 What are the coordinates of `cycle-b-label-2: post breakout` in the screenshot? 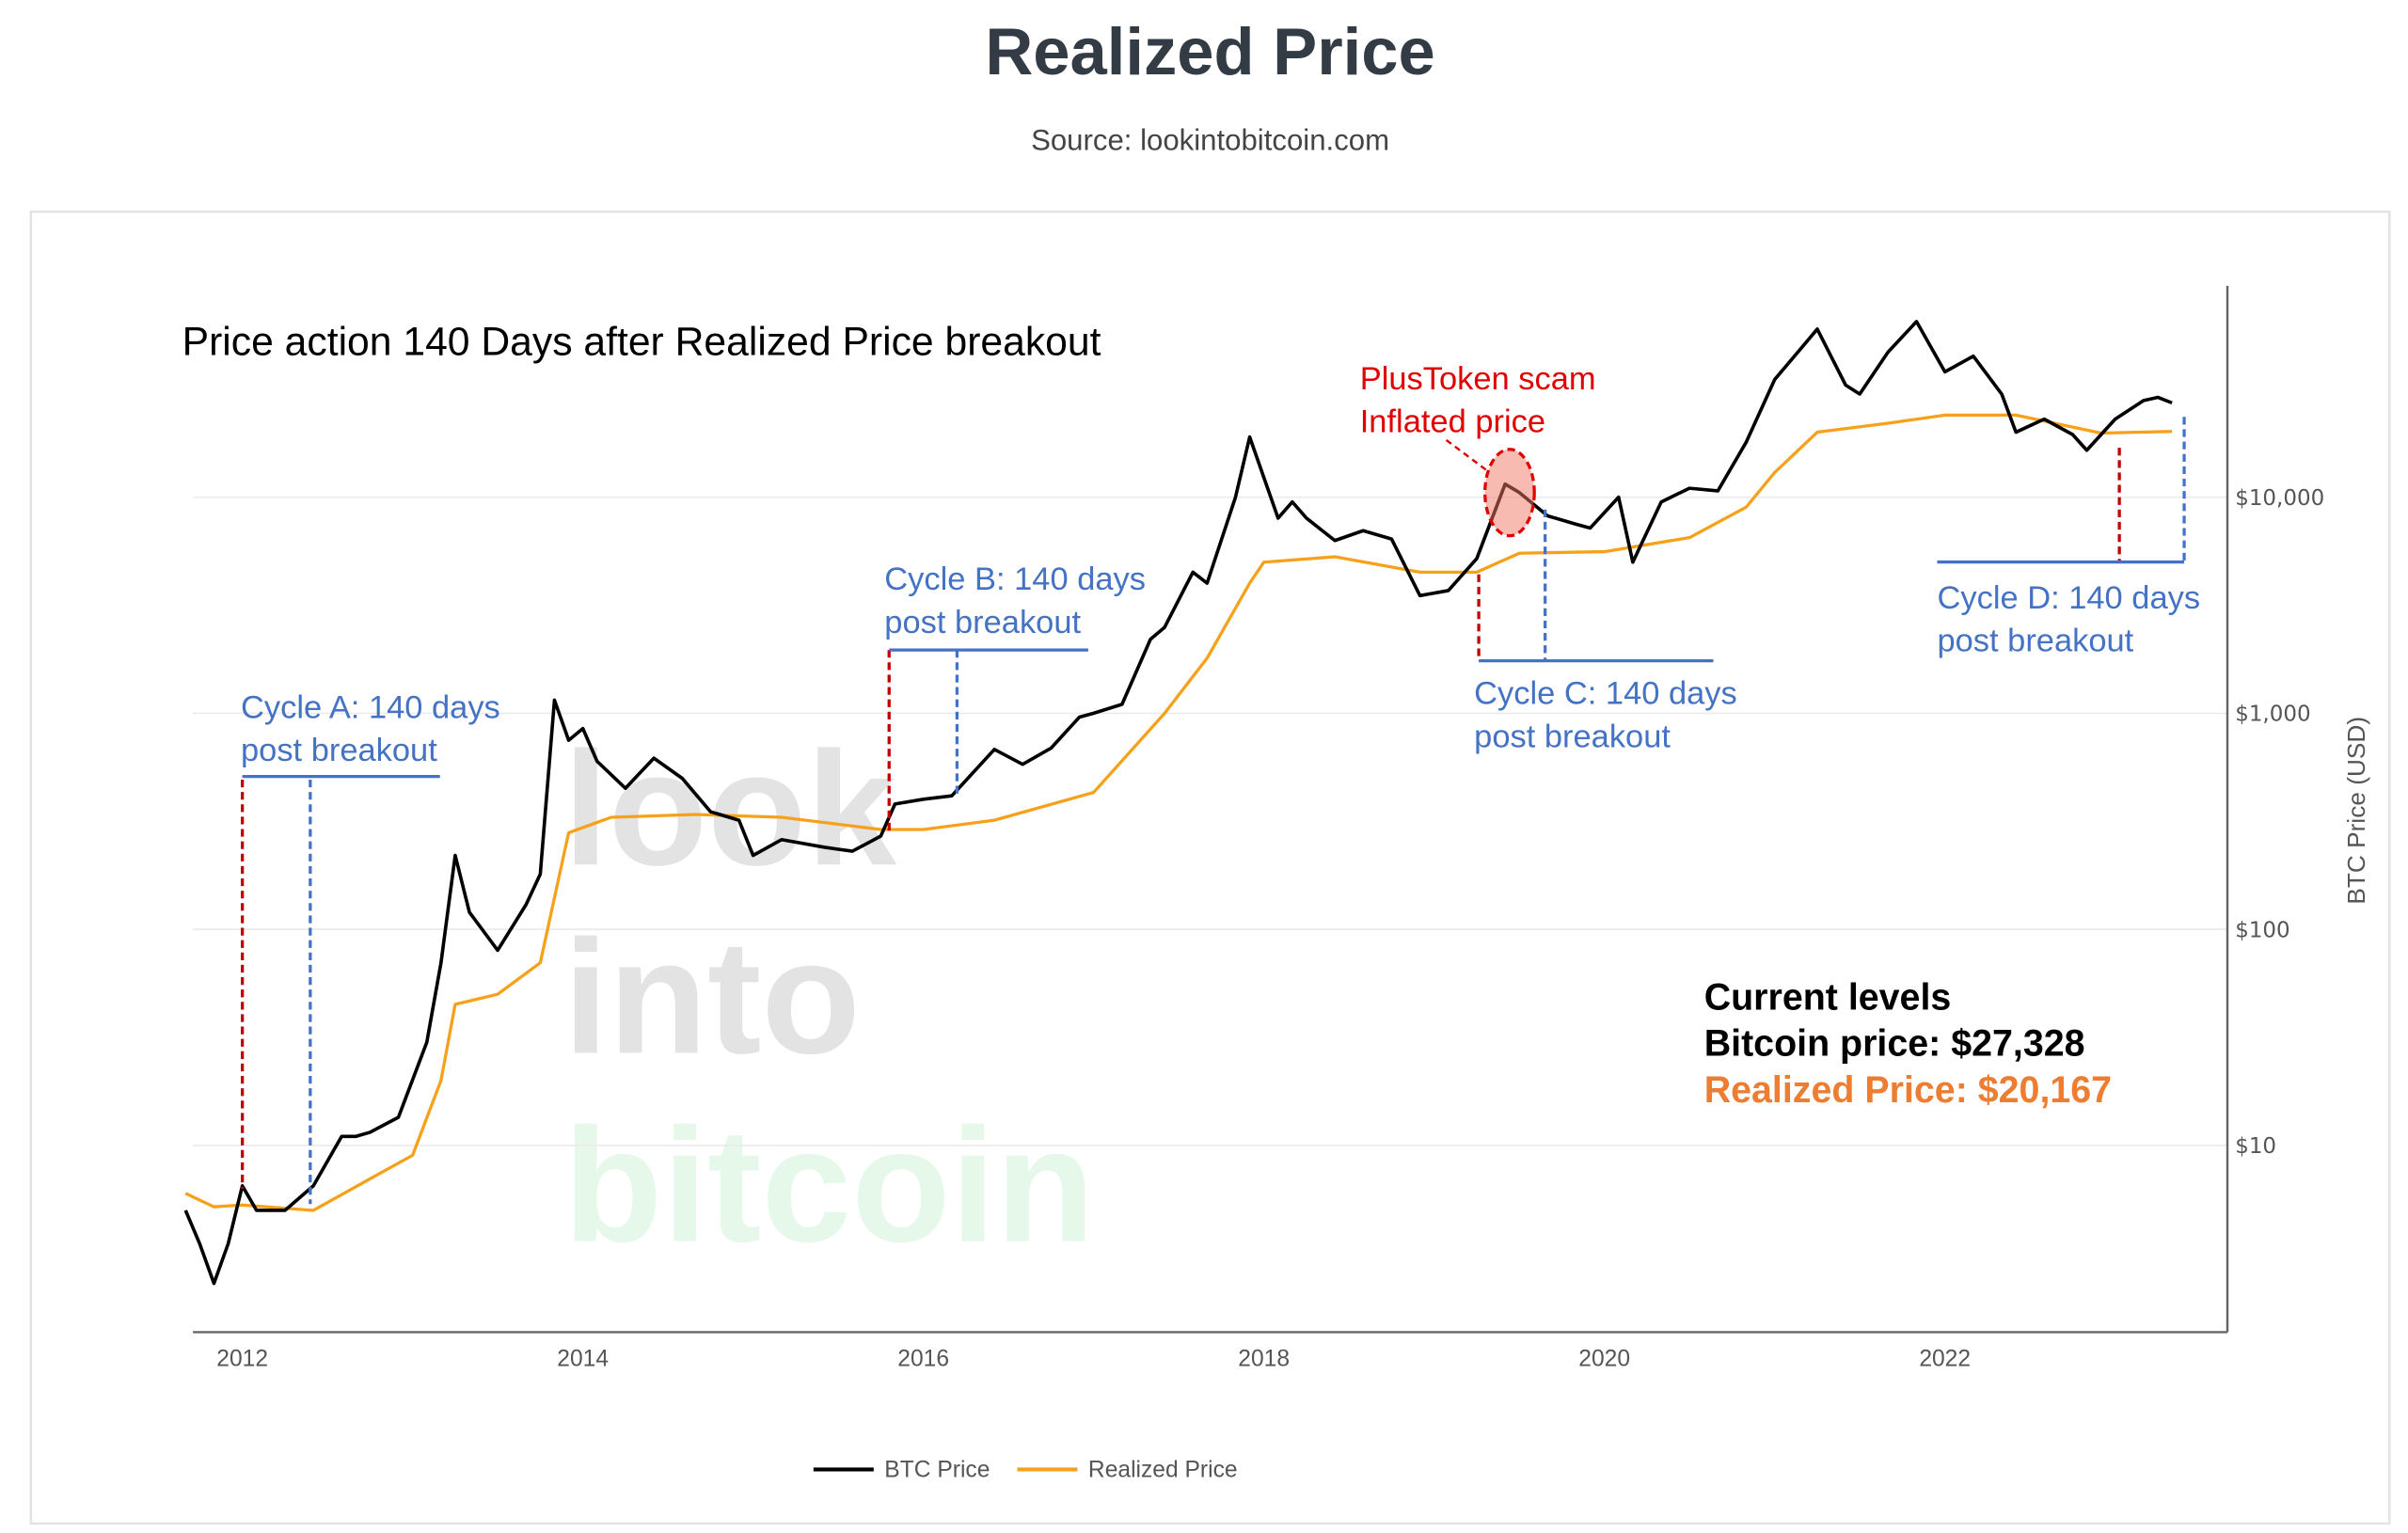 It's located at (983, 622).